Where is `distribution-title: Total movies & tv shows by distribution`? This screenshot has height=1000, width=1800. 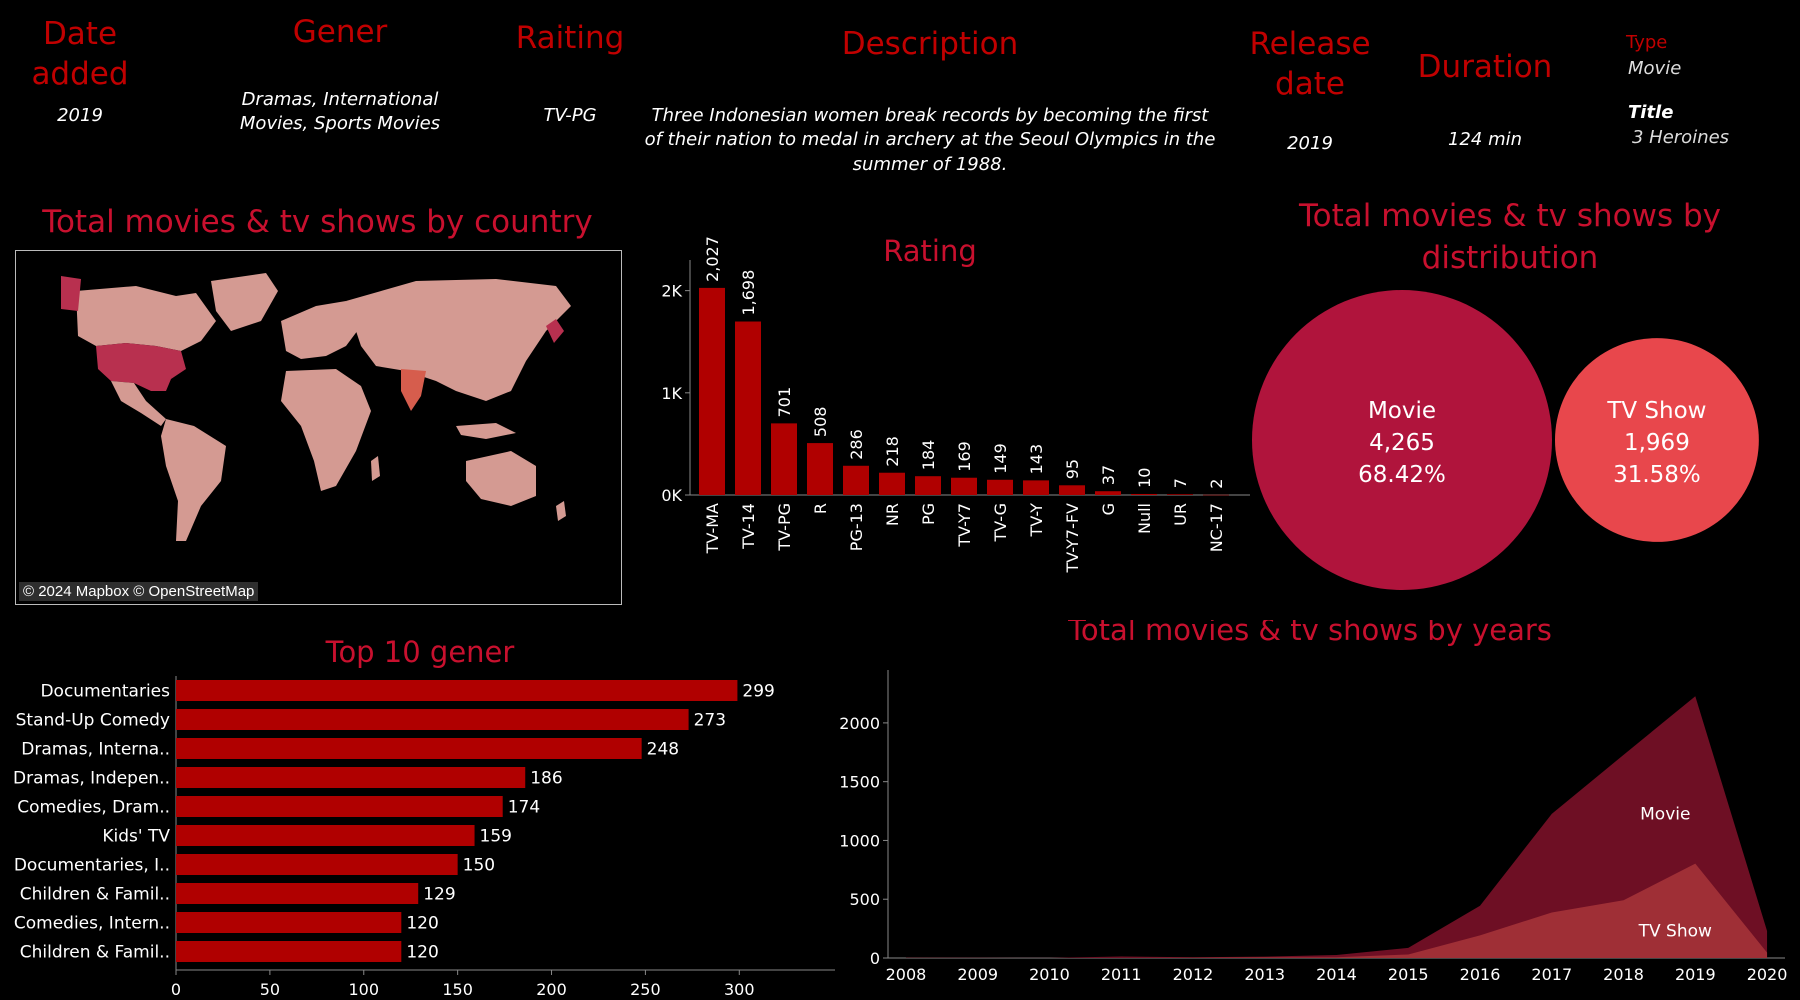
distribution-title: Total movies & tv shows by distribution is located at coordinates (1510, 238).